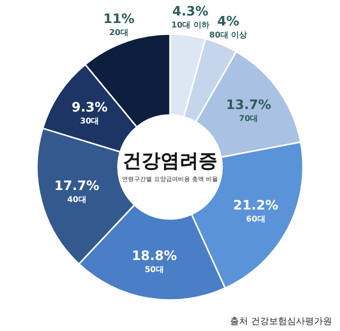 The width and height of the screenshot is (340, 331). Describe the element at coordinates (228, 22) in the screenshot. I see `data-label: 4%` at that location.